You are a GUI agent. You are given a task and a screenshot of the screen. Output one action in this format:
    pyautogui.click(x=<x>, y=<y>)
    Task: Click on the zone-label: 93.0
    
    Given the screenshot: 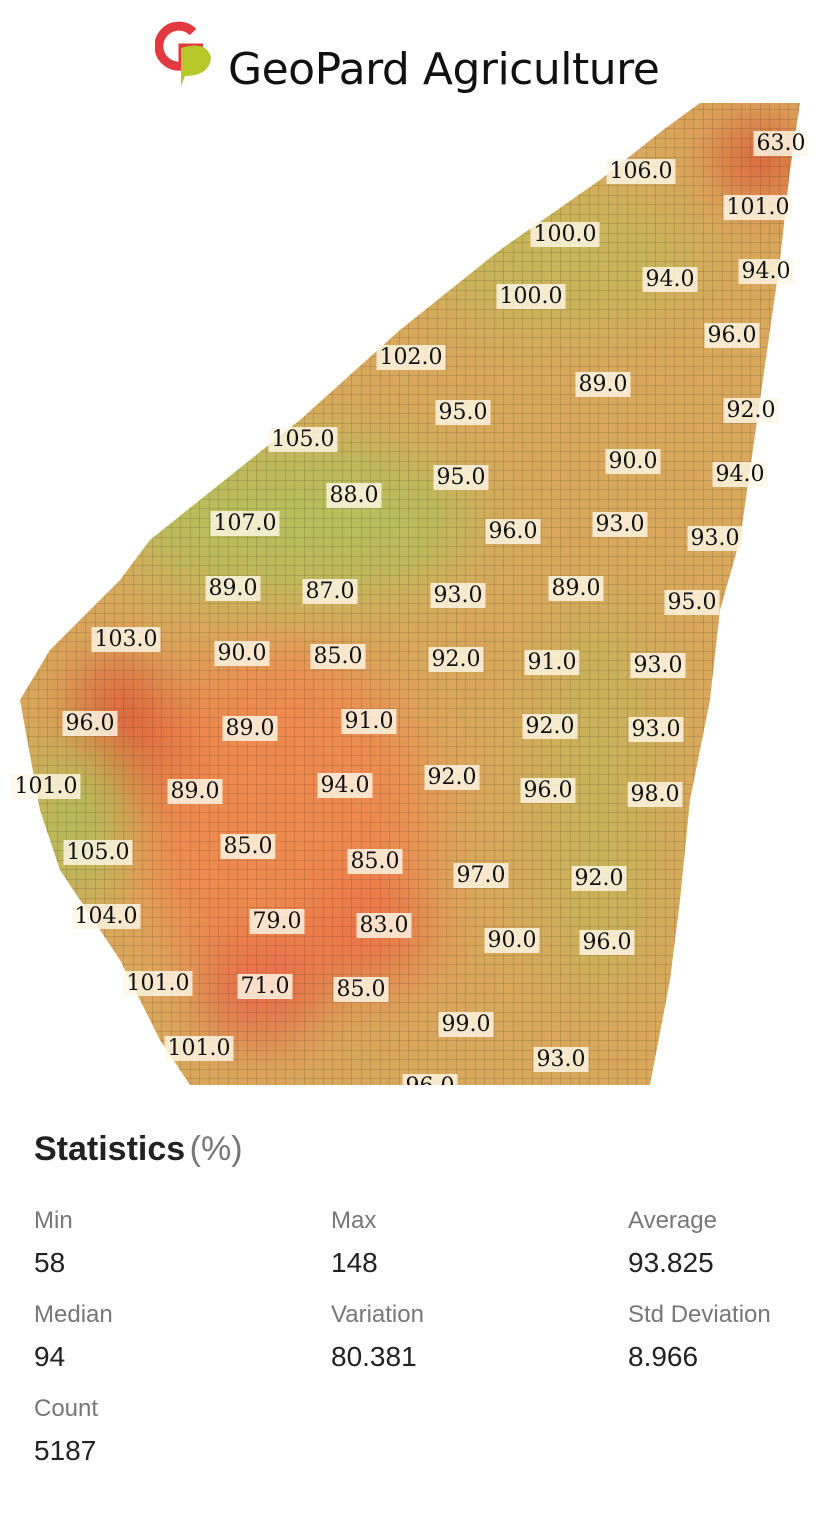 What is the action you would take?
    pyautogui.click(x=620, y=524)
    